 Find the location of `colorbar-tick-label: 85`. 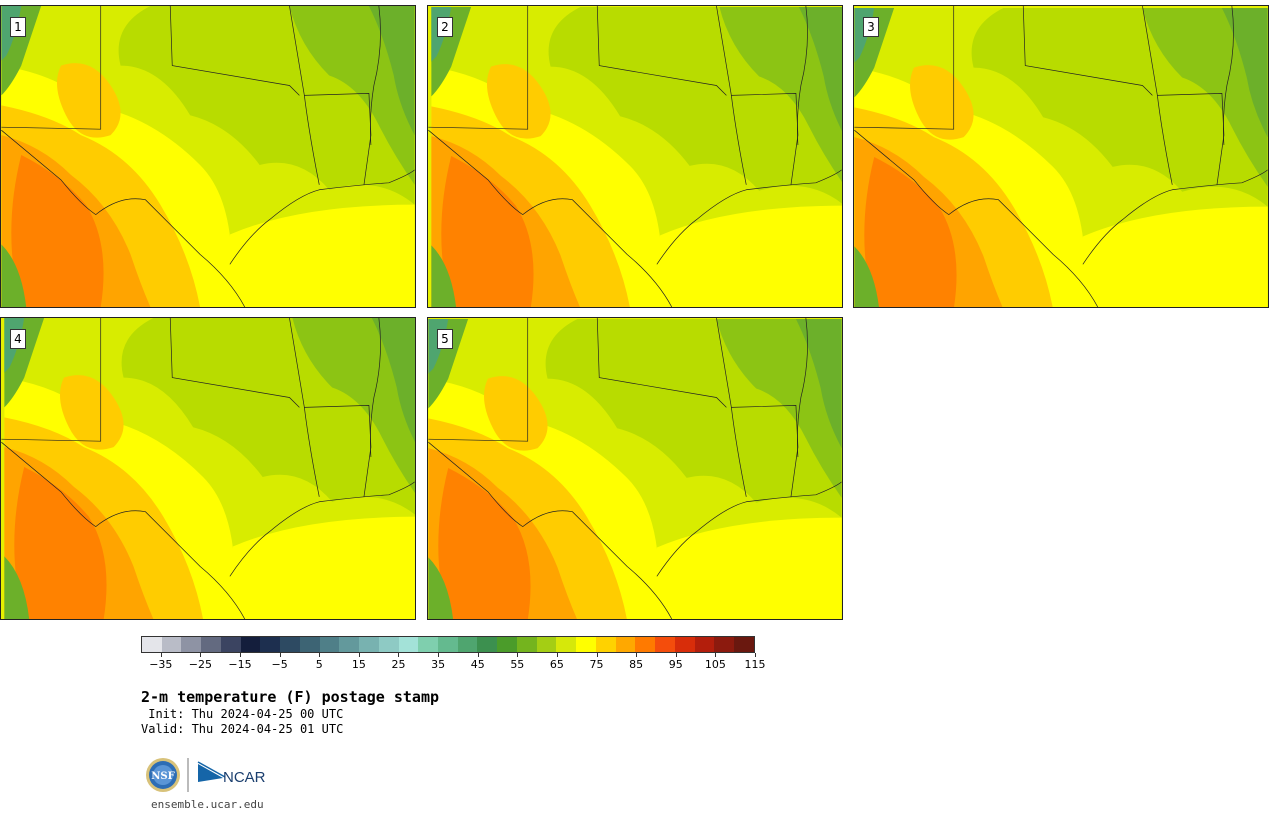

colorbar-tick-label: 85 is located at coordinates (636, 664).